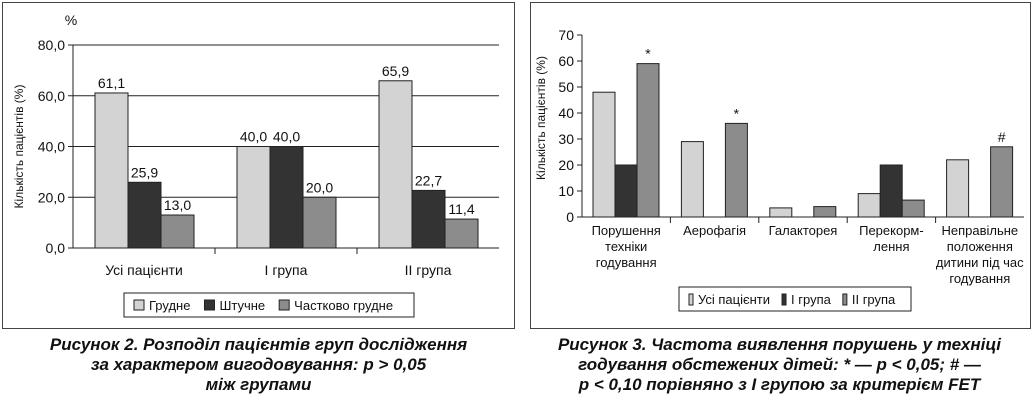 The width and height of the screenshot is (1033, 400). I want to click on chart-1-caption-line: між групами, so click(258, 384).